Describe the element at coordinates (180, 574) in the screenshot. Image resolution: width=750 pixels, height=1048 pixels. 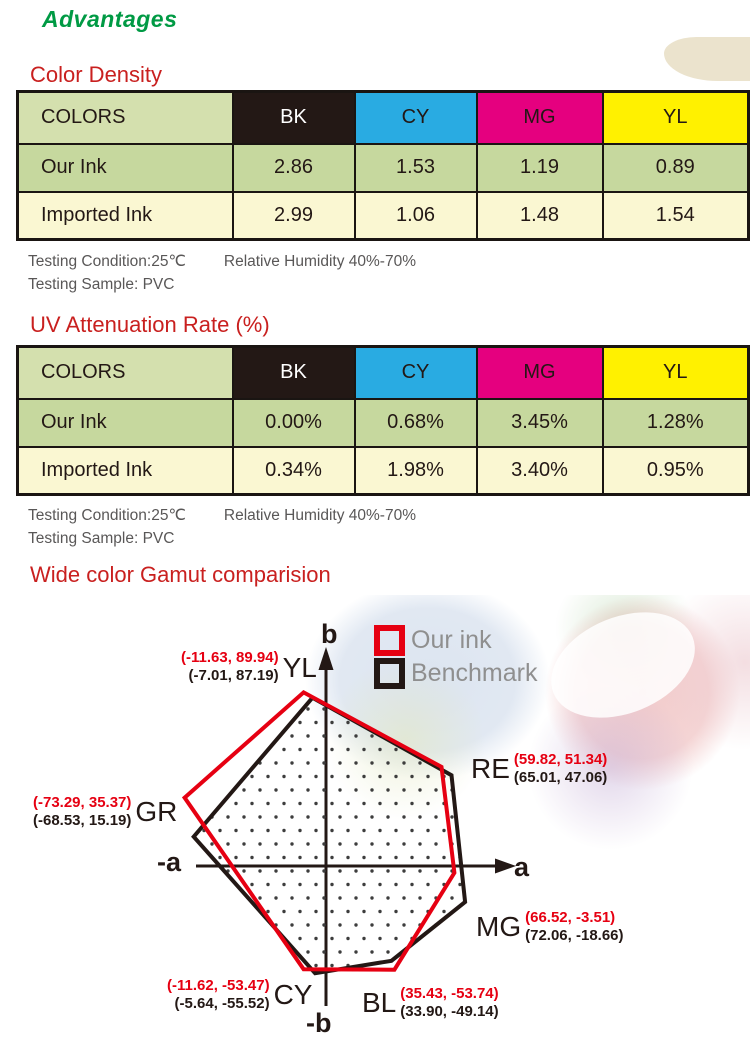
I see `section-heading-gamut: Wide color Gamut comparision` at that location.